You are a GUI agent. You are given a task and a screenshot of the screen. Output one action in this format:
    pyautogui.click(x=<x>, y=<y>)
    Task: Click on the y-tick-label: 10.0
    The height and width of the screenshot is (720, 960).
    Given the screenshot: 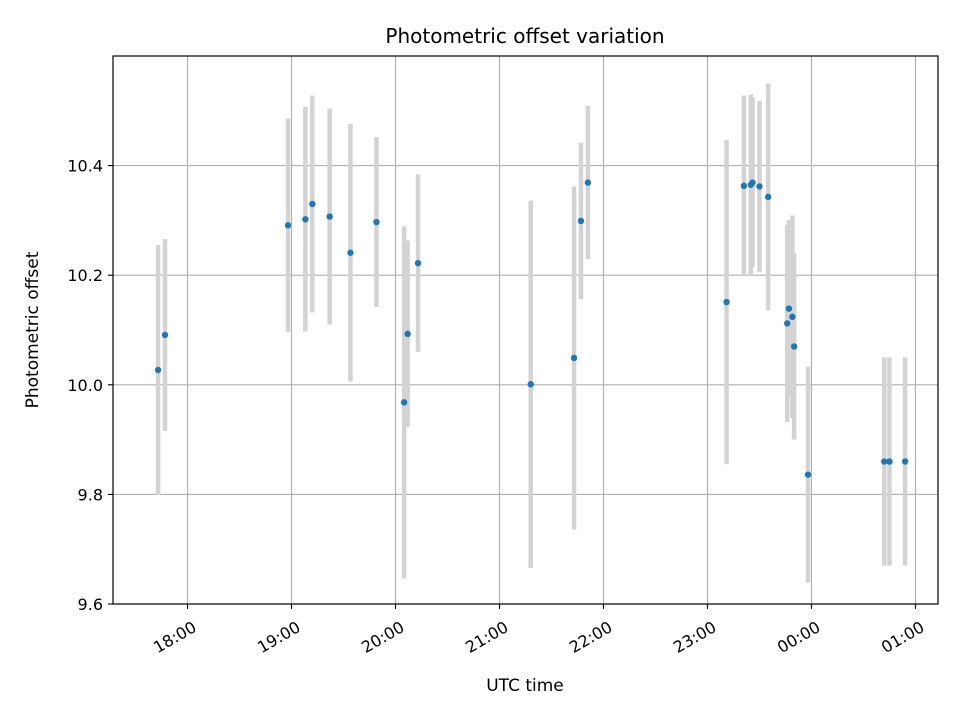 What is the action you would take?
    pyautogui.click(x=85, y=385)
    